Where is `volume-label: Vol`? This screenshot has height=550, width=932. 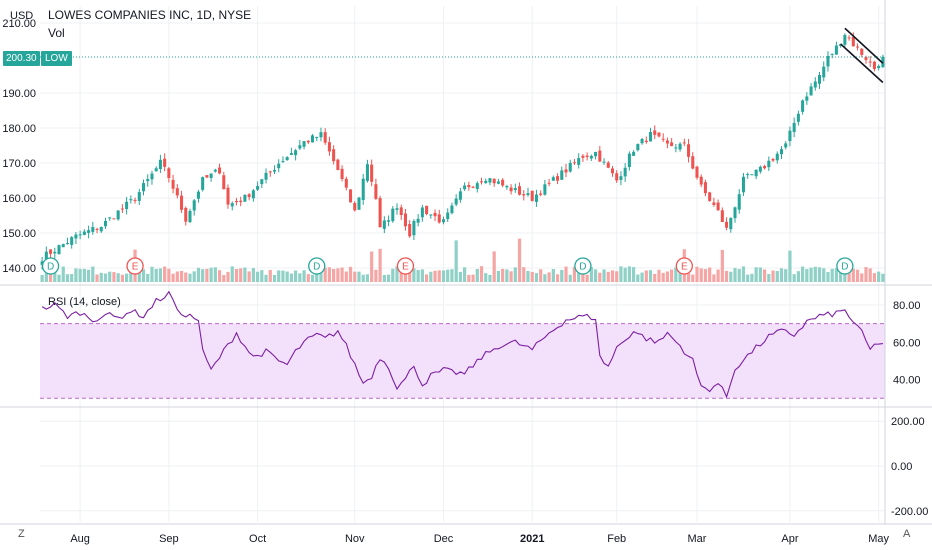
volume-label: Vol is located at coordinates (56, 33).